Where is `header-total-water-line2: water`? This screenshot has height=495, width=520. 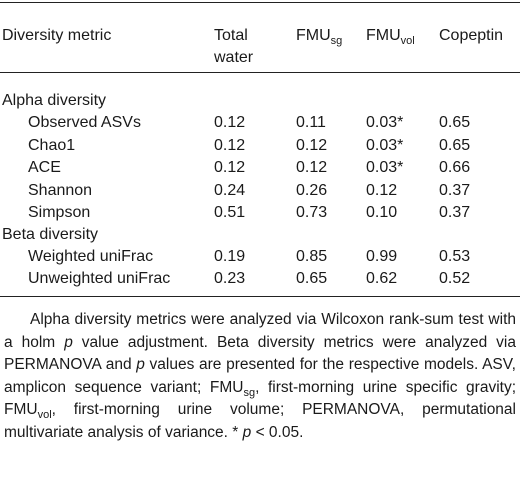 header-total-water-line2: water is located at coordinates (234, 57).